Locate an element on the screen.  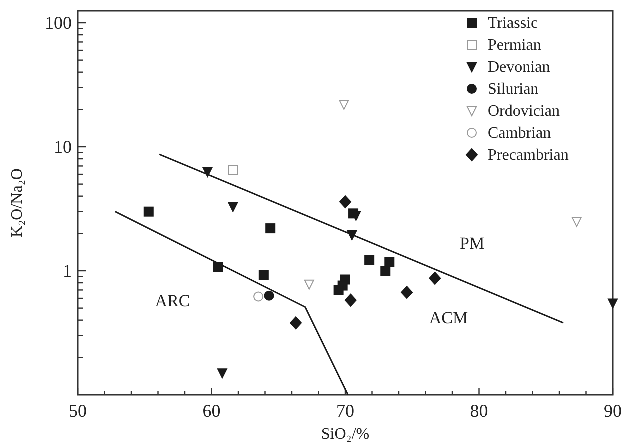
annotation: ARC is located at coordinates (172, 301).